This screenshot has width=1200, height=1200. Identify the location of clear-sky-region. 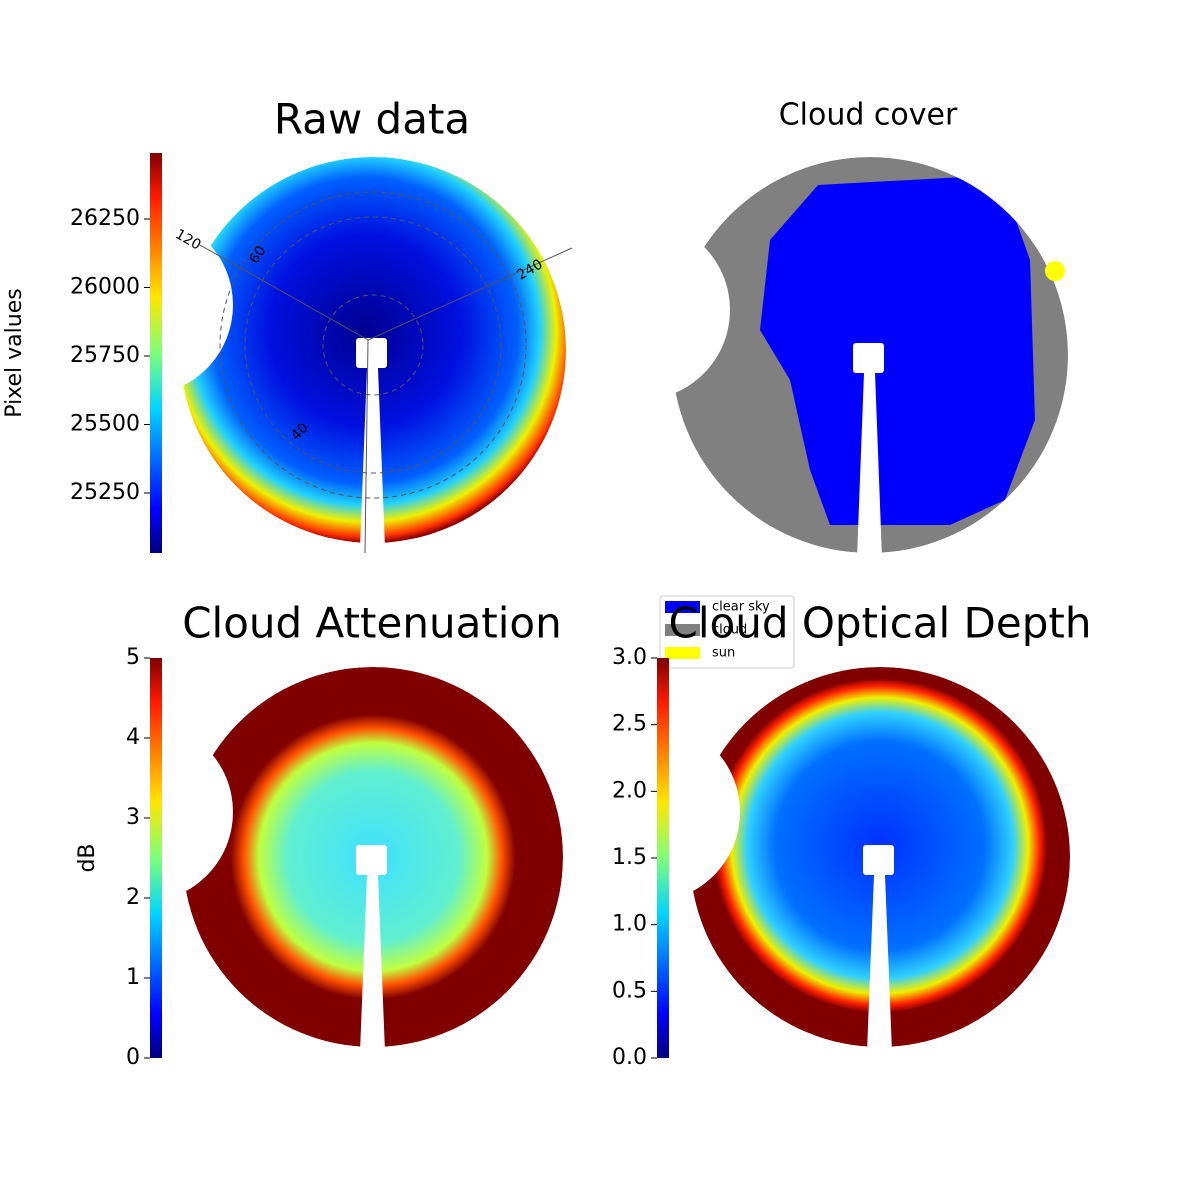
(897, 350).